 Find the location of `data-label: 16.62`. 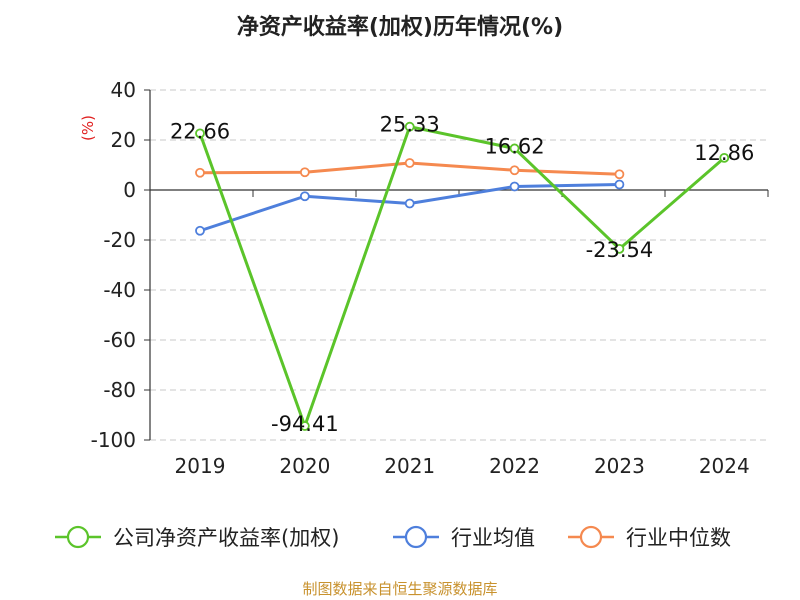

data-label: 16.62 is located at coordinates (514, 146).